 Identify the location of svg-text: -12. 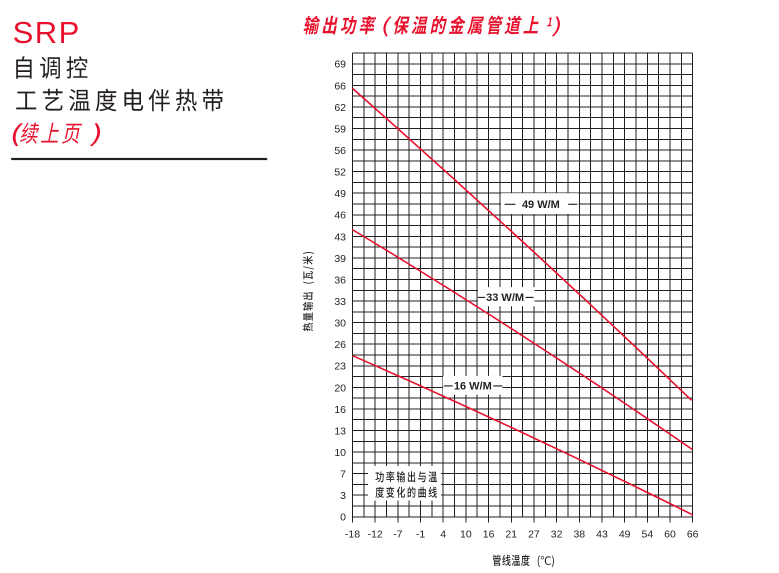
(375, 535).